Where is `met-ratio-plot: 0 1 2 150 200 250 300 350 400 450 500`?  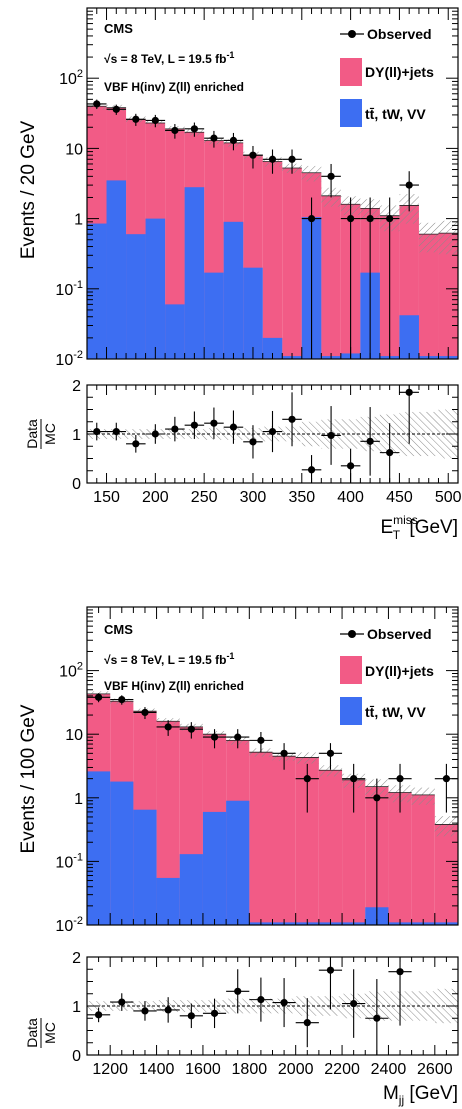
met-ratio-plot: 0 1 2 150 200 250 300 350 400 450 500 is located at coordinates (267, 442).